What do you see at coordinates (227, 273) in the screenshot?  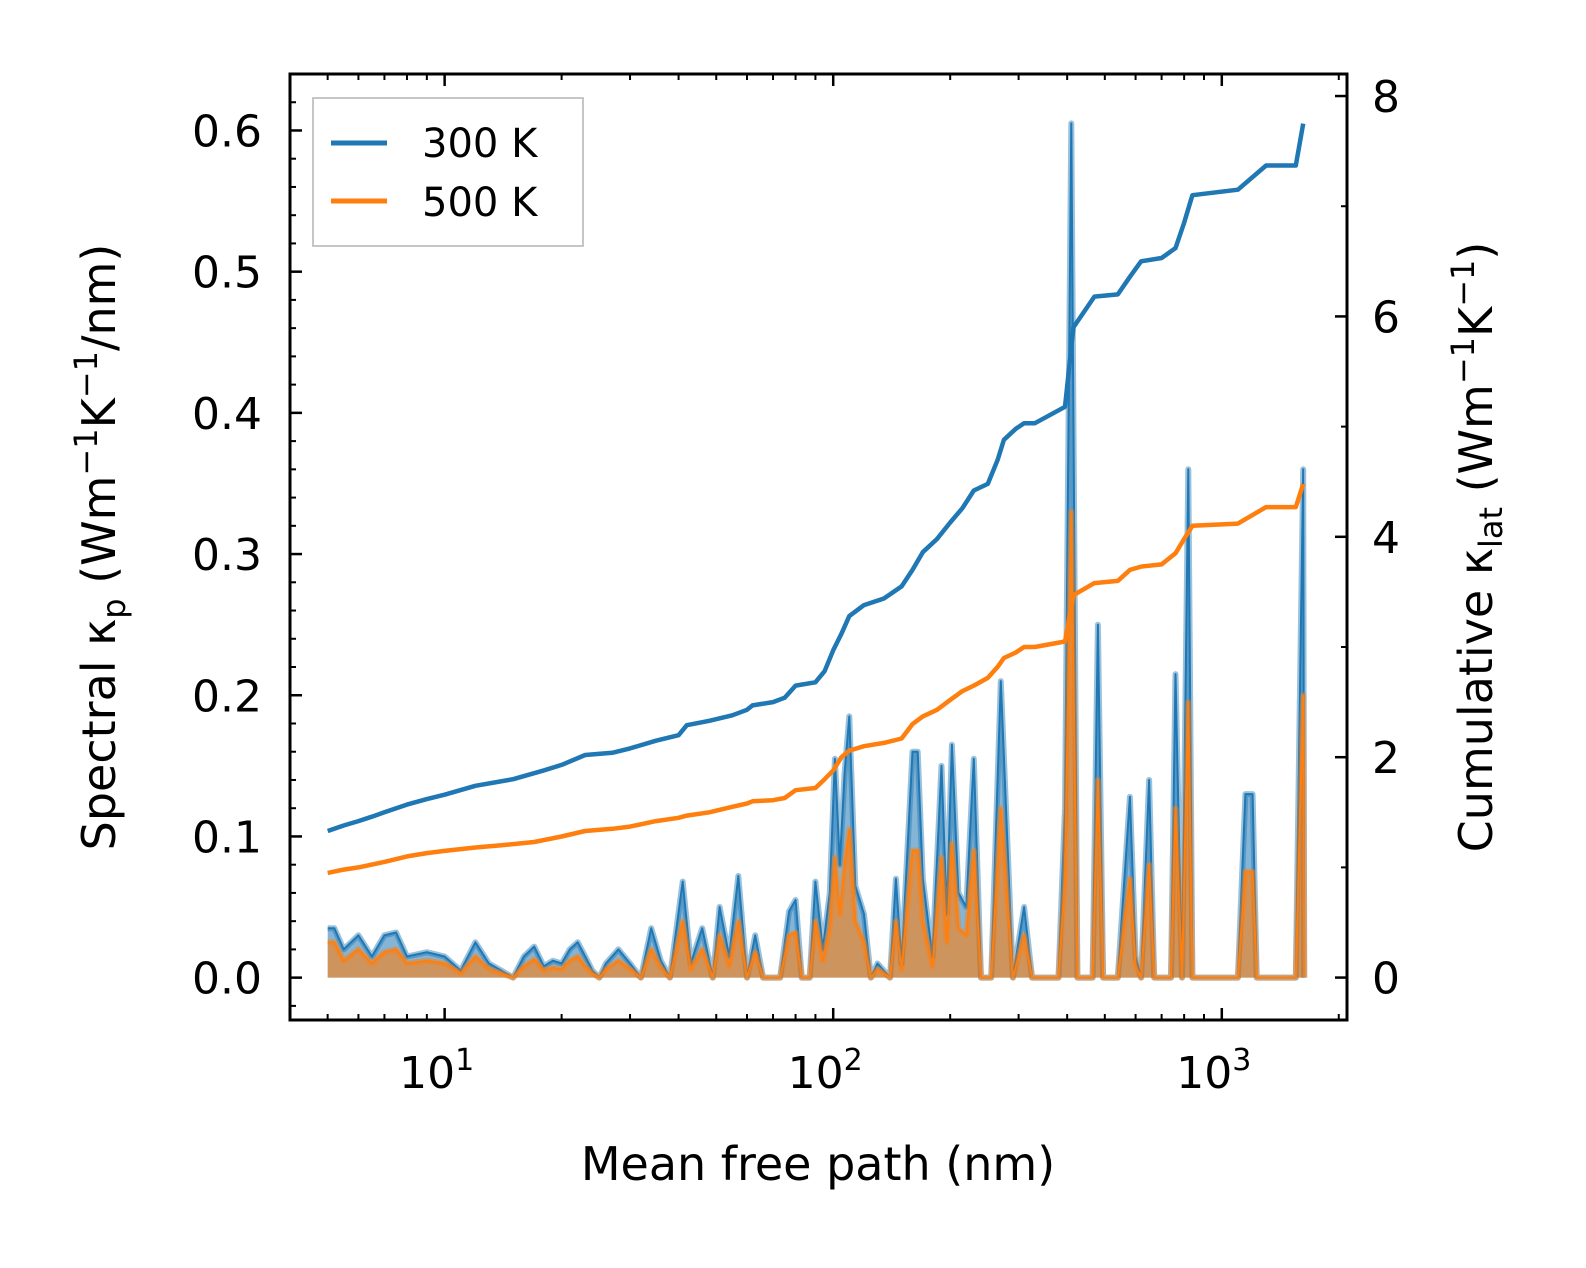 I see `y-left-tick-label: 0.5` at bounding box center [227, 273].